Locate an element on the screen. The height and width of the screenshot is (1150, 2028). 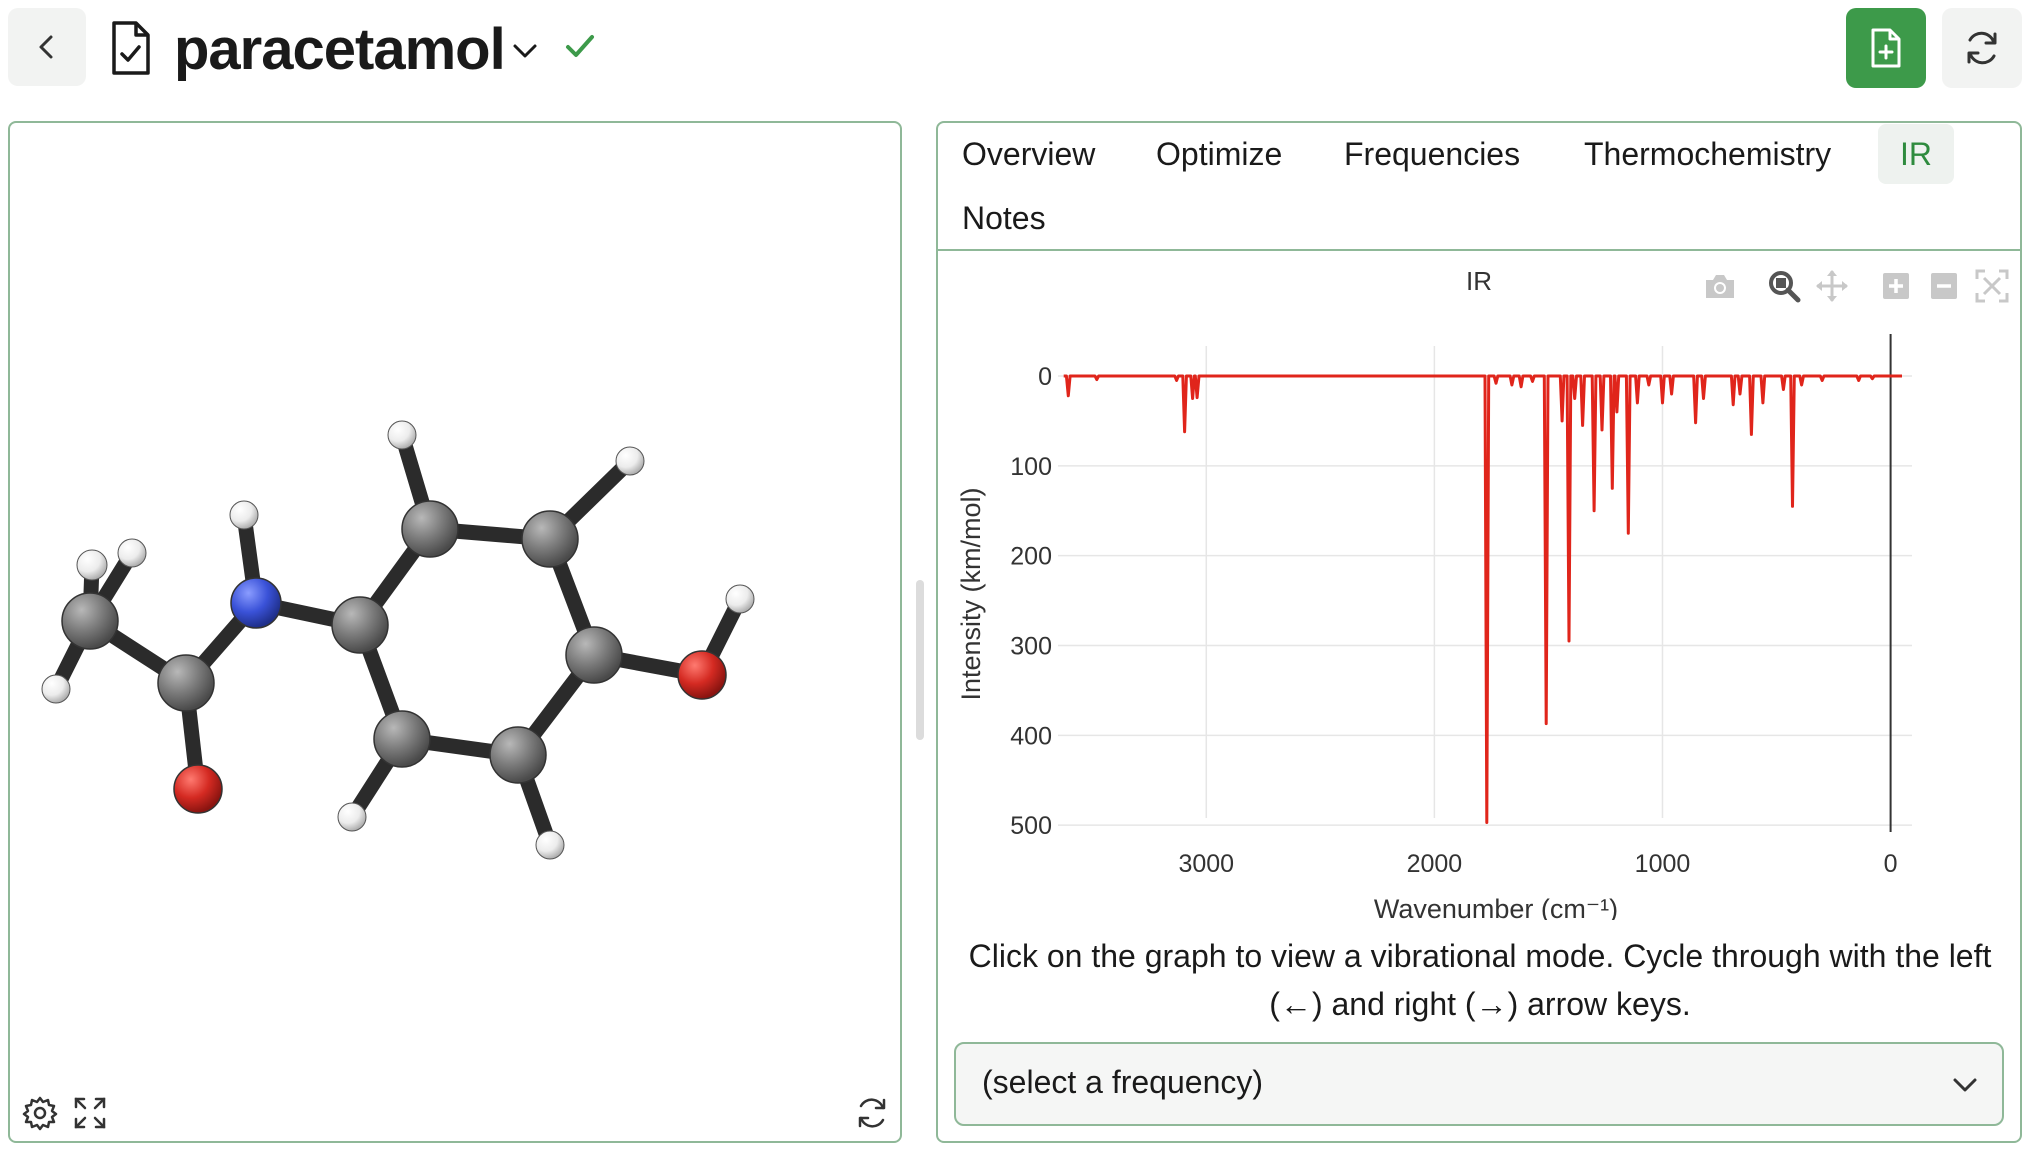
x-tick-label: 3000 is located at coordinates (1206, 864).